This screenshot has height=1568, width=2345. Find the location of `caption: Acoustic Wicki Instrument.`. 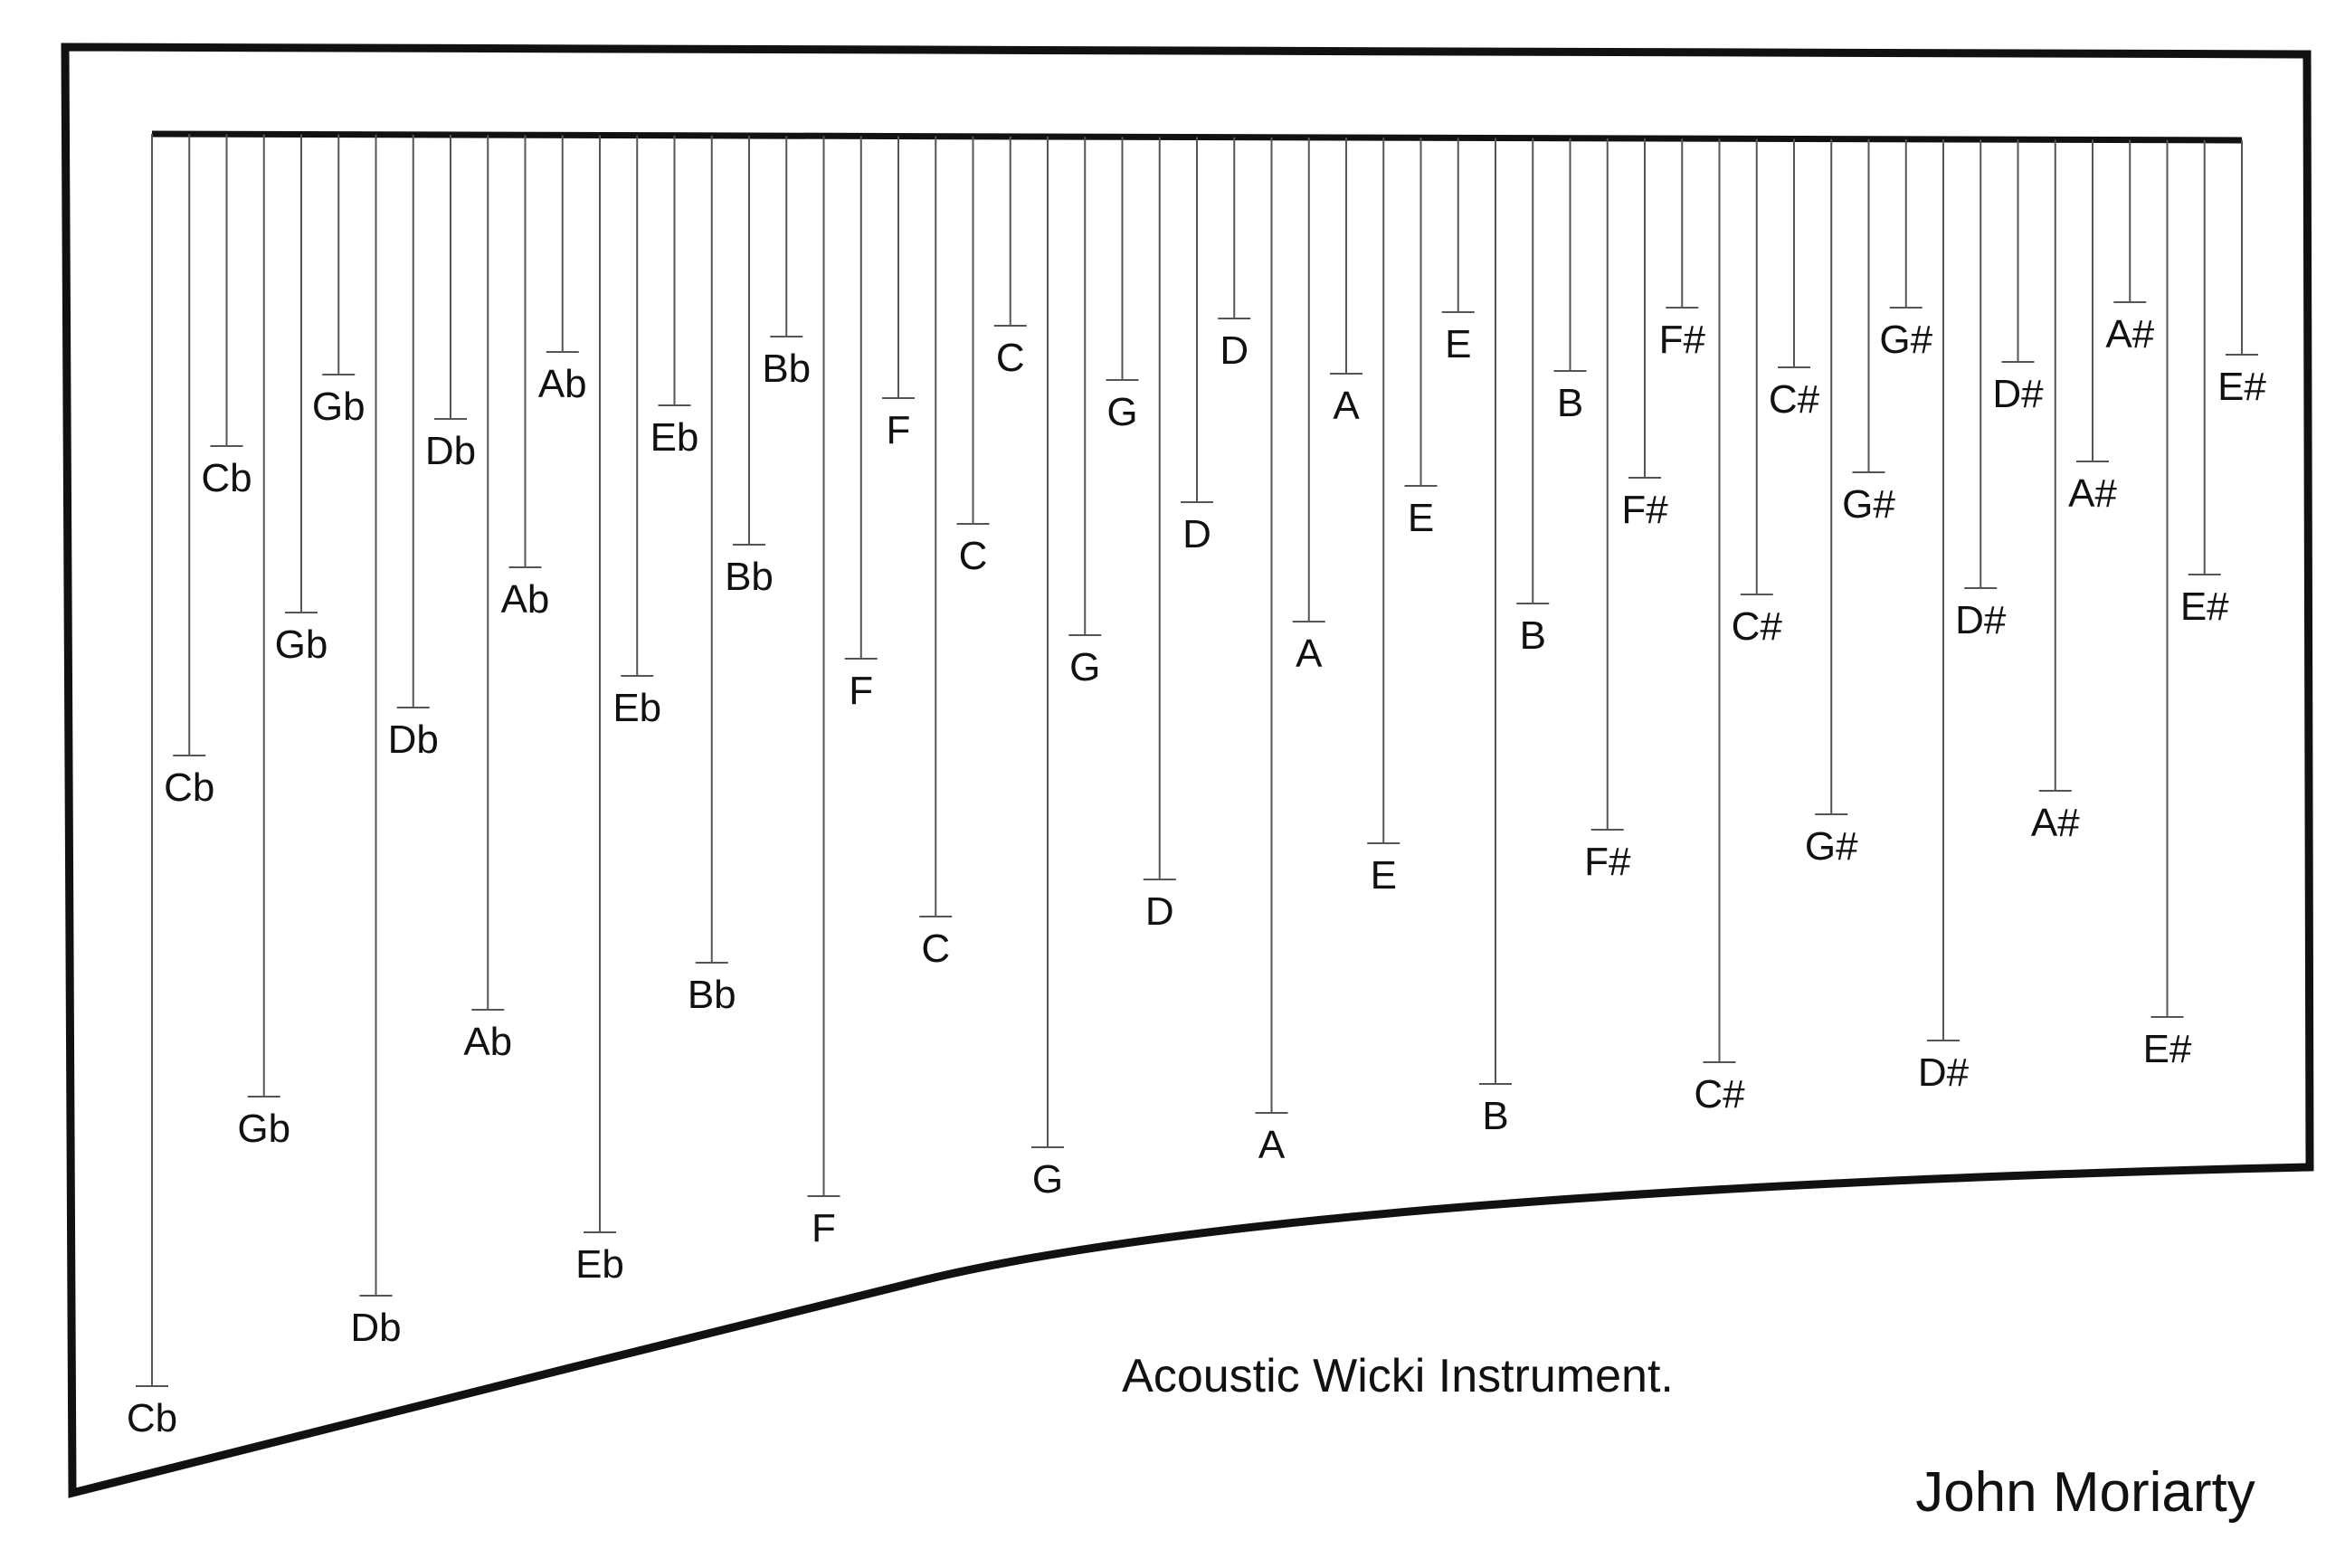

caption: Acoustic Wicki Instrument. is located at coordinates (1398, 1376).